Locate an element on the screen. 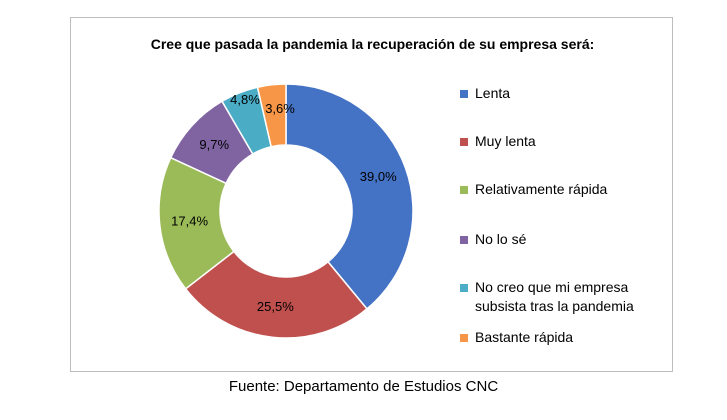 The height and width of the screenshot is (420, 727). legend-label-1: Lenta is located at coordinates (493, 93).